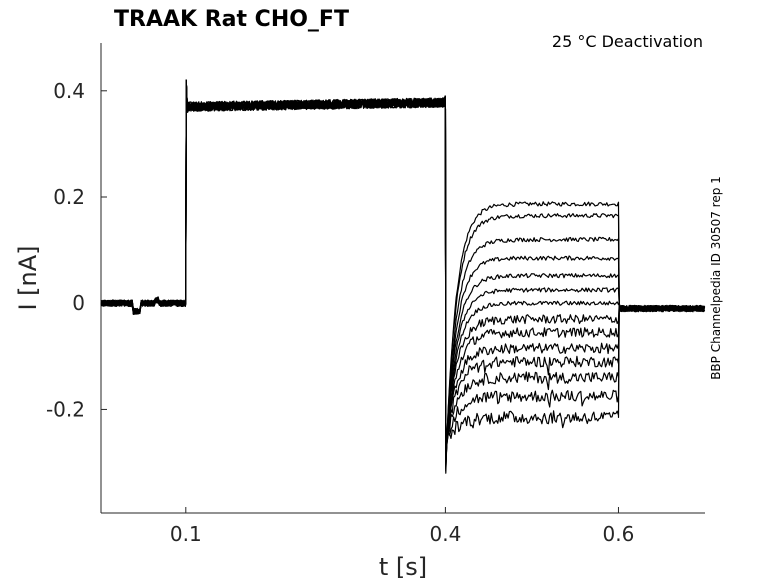  I want to click on chart-title: TRAAK Rat CHO_FT, so click(231, 19).